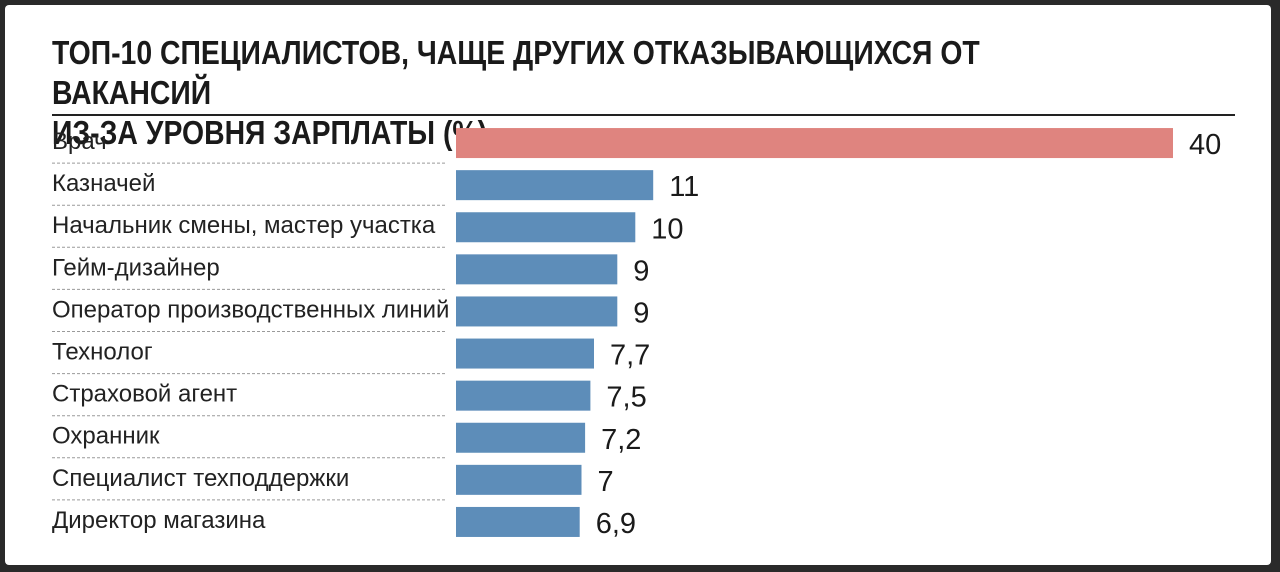 The image size is (1280, 572). Describe the element at coordinates (667, 229) in the screenshot. I see `value-label: 10` at that location.